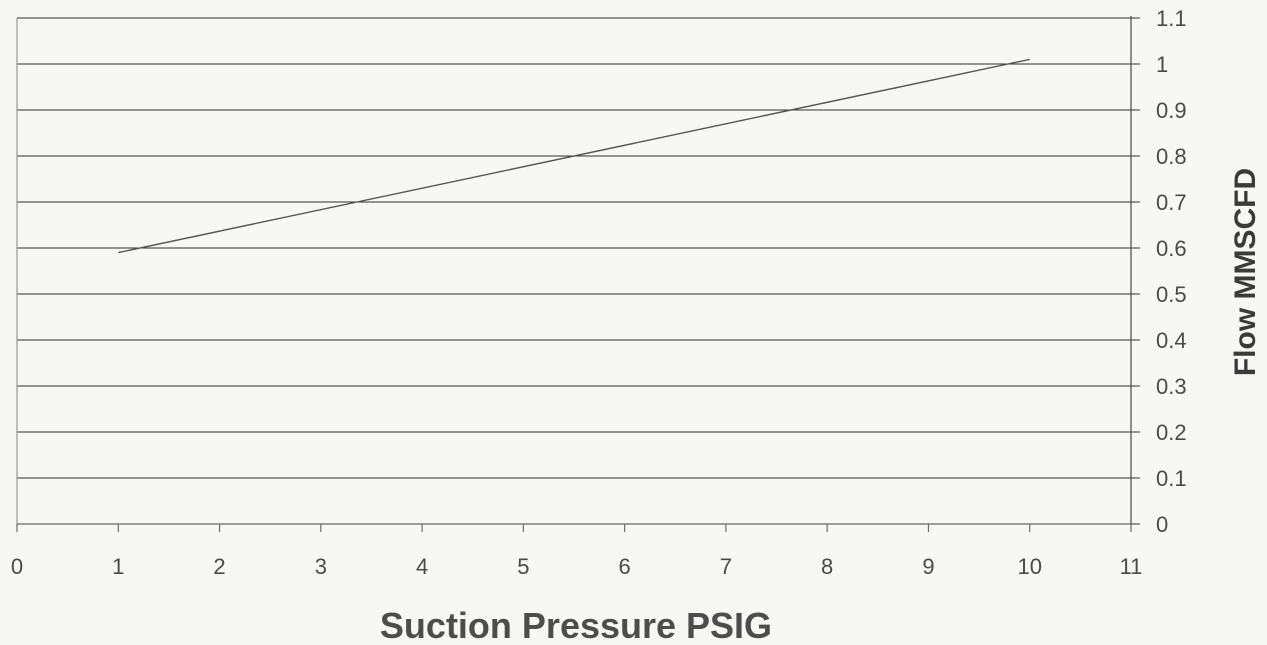  Describe the element at coordinates (1171, 110) in the screenshot. I see `y-tick-label: 0.9` at that location.